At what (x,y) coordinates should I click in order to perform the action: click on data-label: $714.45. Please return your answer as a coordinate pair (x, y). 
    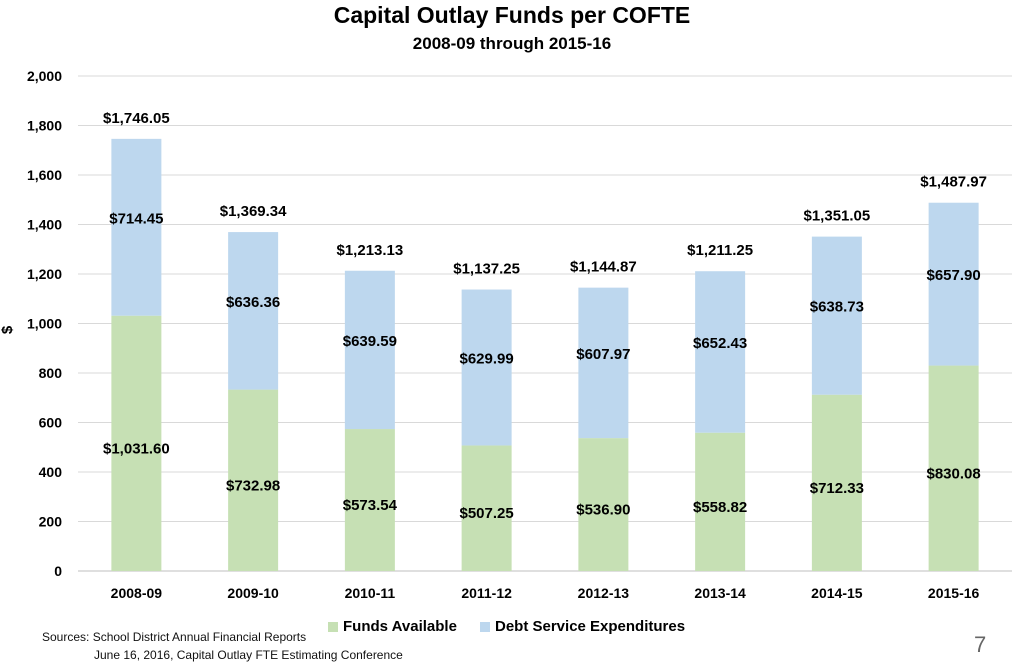
    Looking at the image, I should click on (136, 218).